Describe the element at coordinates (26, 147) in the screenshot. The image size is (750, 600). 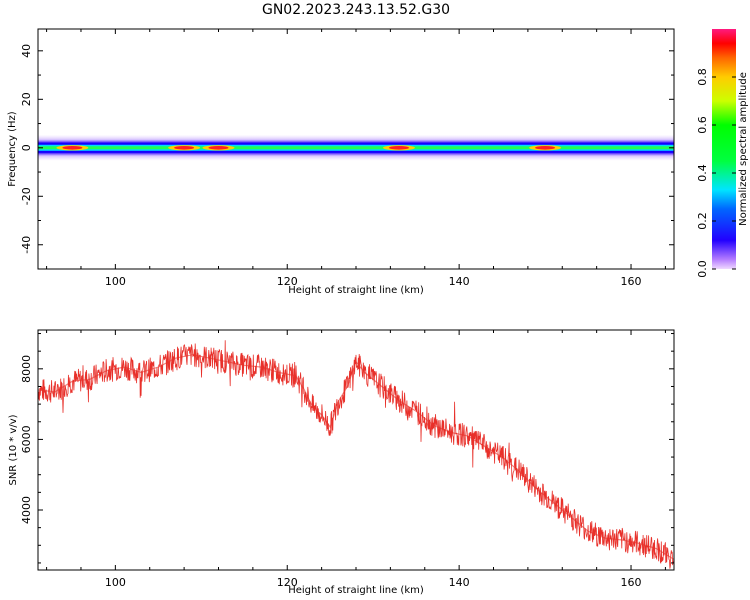
I see `spectrogram-ytick-label: 0` at that location.